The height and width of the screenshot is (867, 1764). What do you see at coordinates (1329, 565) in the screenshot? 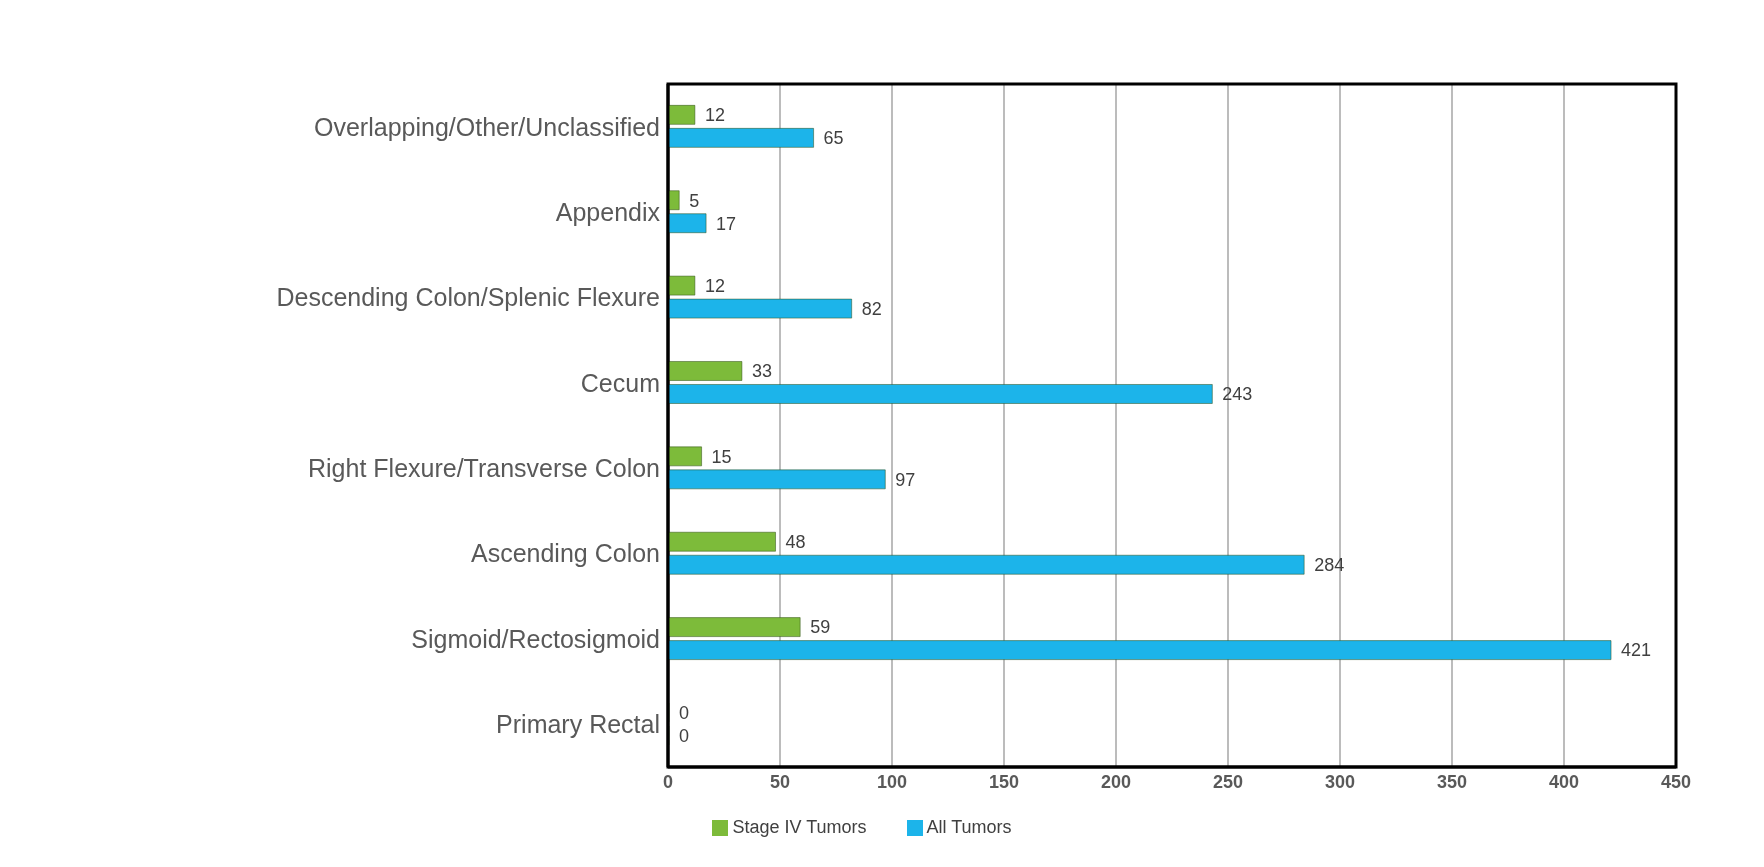
I see `data-label: 284` at bounding box center [1329, 565].